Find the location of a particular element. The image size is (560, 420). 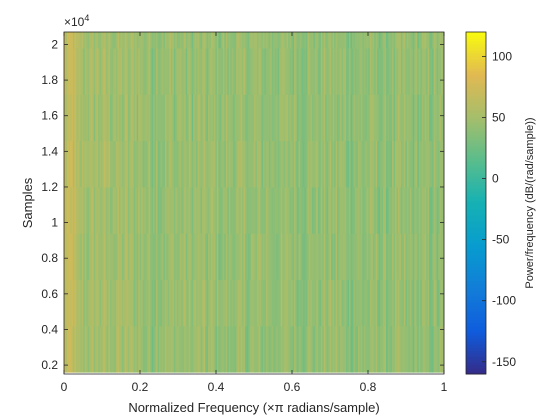

y-tick-label: 0.4 is located at coordinates (49, 329).